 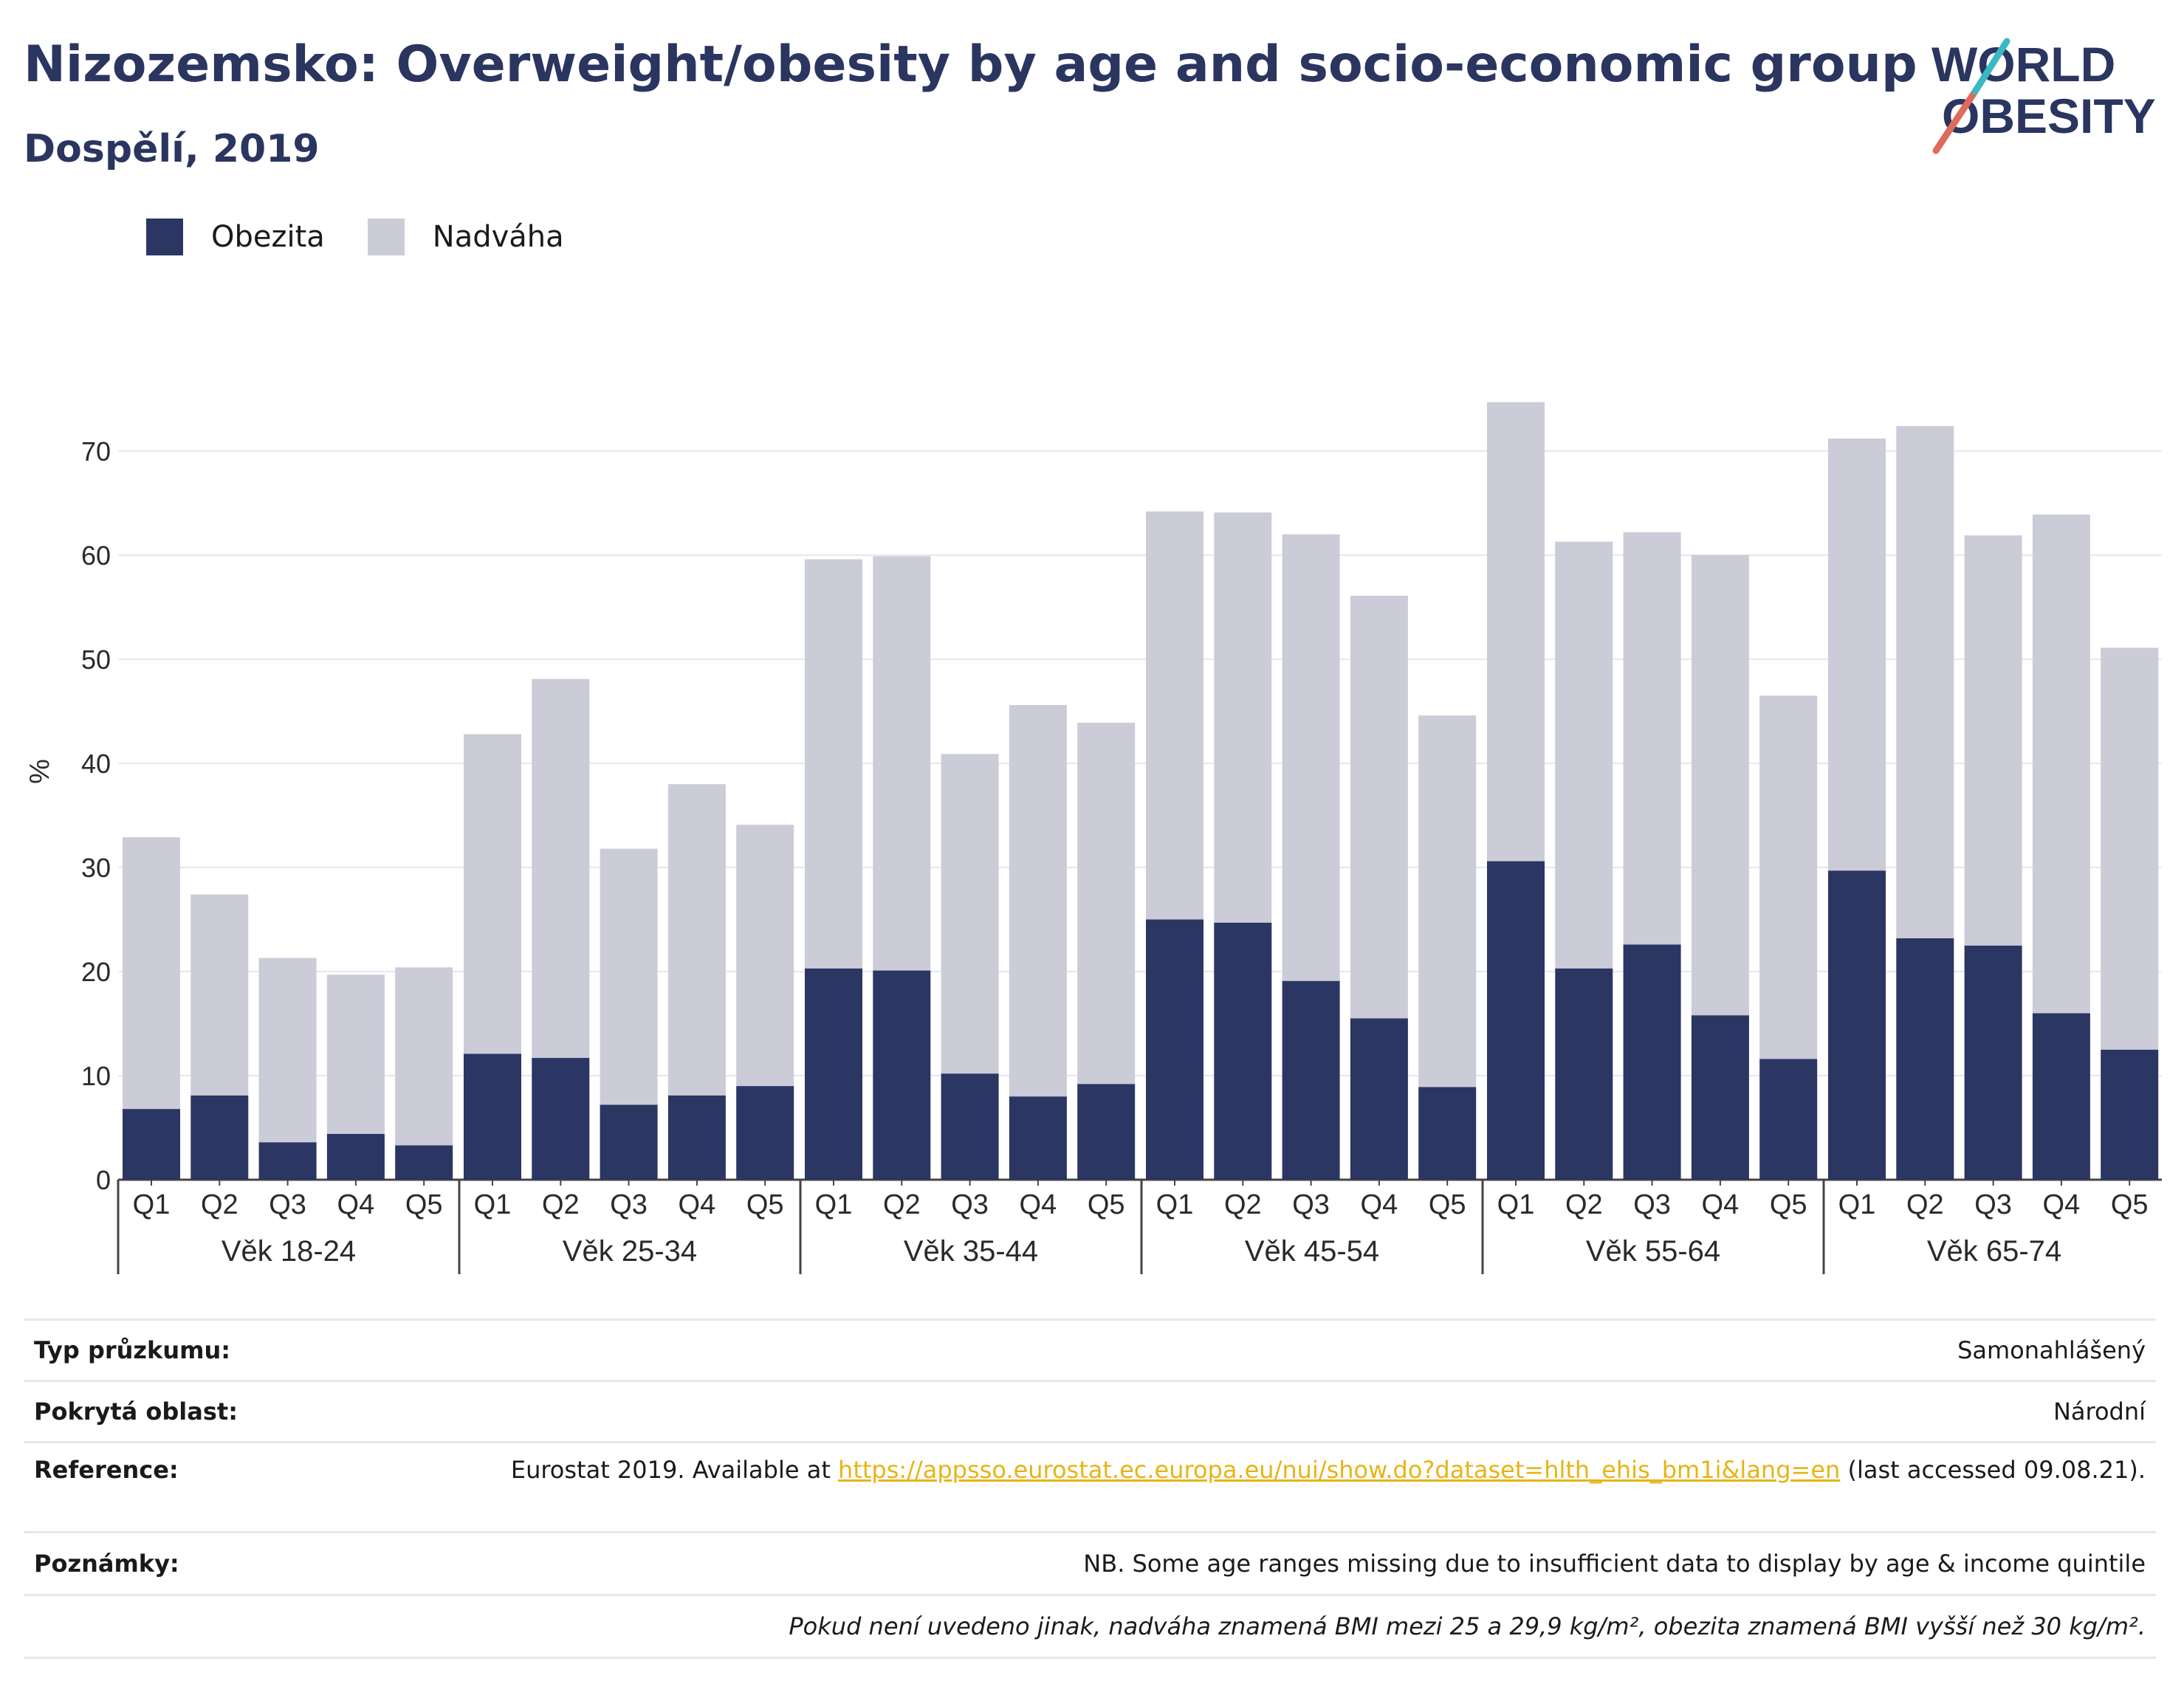 I want to click on y-tick-label: 60, so click(x=96, y=555).